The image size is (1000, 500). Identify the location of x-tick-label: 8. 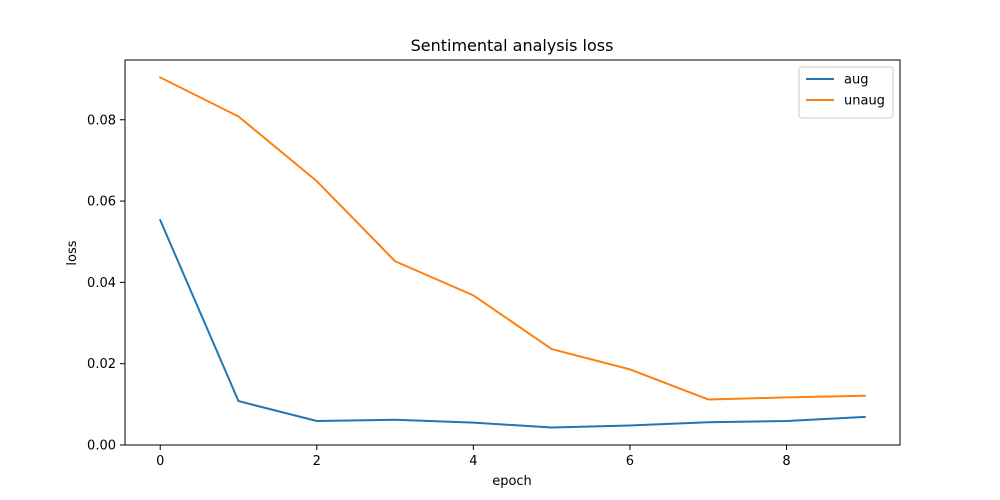
(786, 461).